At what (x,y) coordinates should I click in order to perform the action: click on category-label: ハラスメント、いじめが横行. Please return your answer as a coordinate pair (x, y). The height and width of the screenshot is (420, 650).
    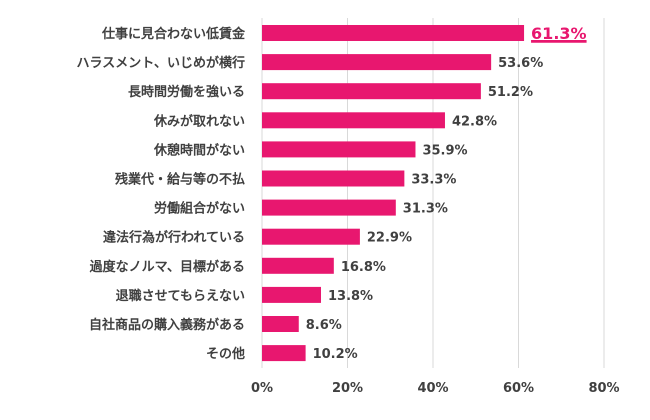
    Looking at the image, I should click on (161, 63).